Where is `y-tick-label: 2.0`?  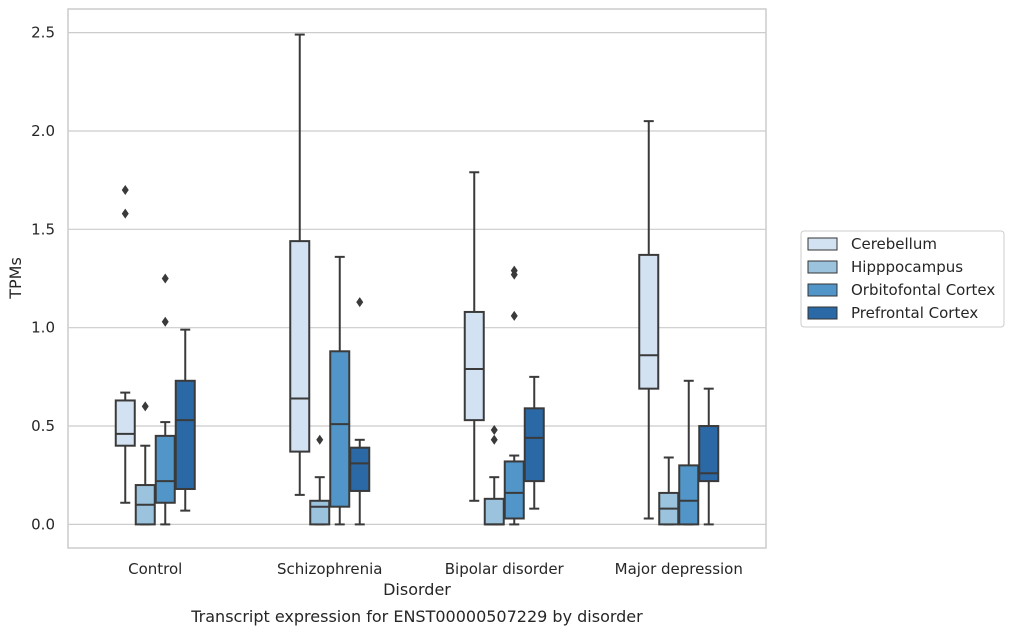 y-tick-label: 2.0 is located at coordinates (43, 131).